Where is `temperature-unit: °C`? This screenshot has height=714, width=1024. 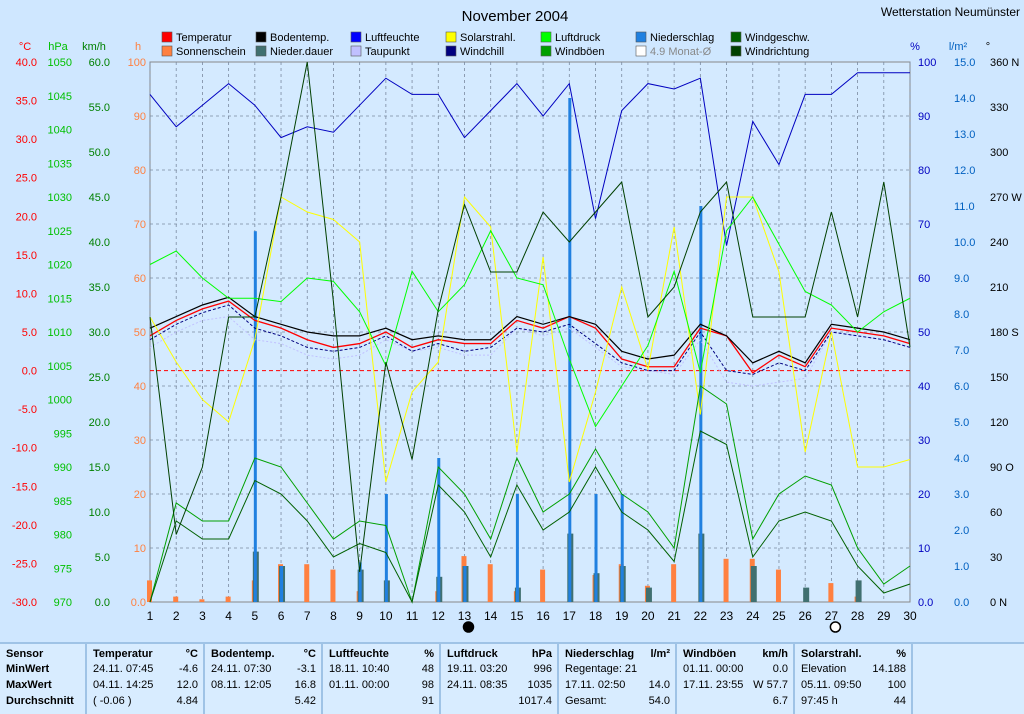
temperature-unit: °C is located at coordinates (191, 654).